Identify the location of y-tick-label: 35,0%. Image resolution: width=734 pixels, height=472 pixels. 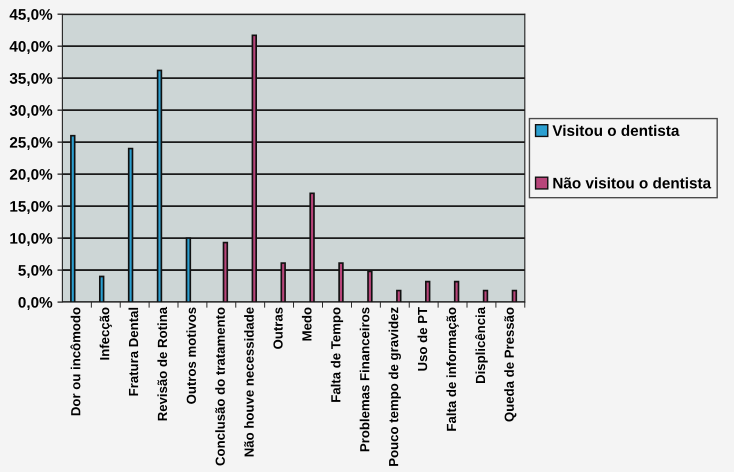
(31, 79).